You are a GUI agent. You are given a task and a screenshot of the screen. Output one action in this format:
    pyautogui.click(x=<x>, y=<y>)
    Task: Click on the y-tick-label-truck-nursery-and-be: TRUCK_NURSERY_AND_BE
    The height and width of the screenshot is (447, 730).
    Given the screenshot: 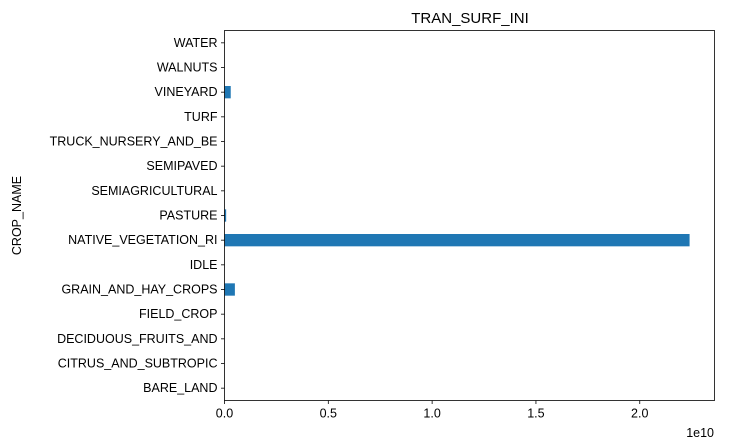 What is the action you would take?
    pyautogui.click(x=134, y=142)
    